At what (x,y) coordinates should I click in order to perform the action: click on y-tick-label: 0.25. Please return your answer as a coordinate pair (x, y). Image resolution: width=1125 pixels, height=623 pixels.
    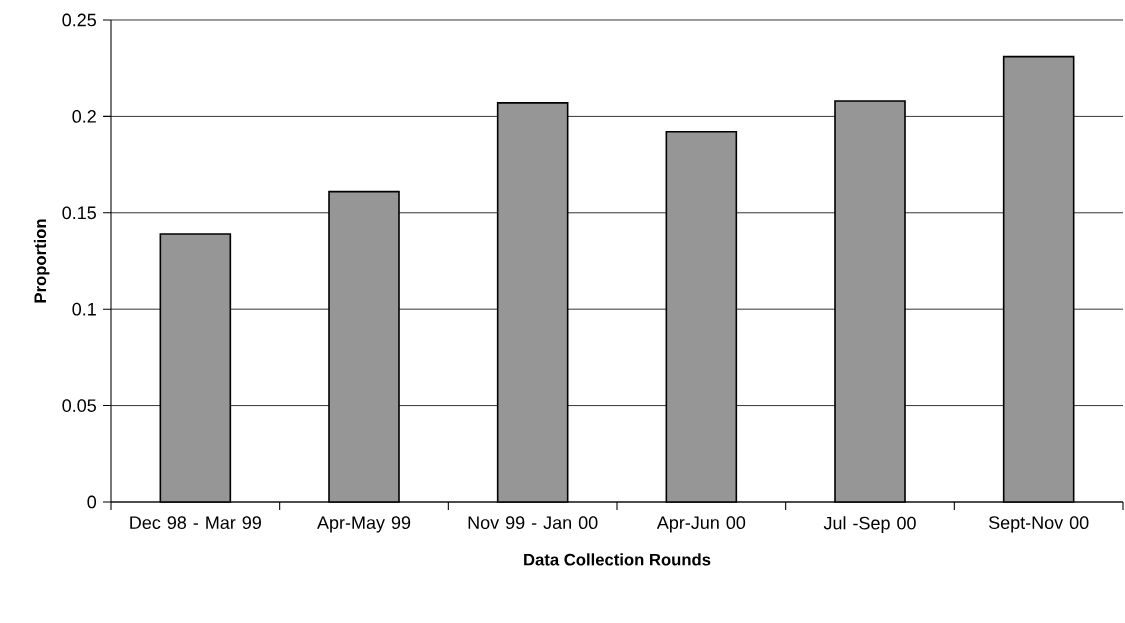
    Looking at the image, I should click on (79, 20).